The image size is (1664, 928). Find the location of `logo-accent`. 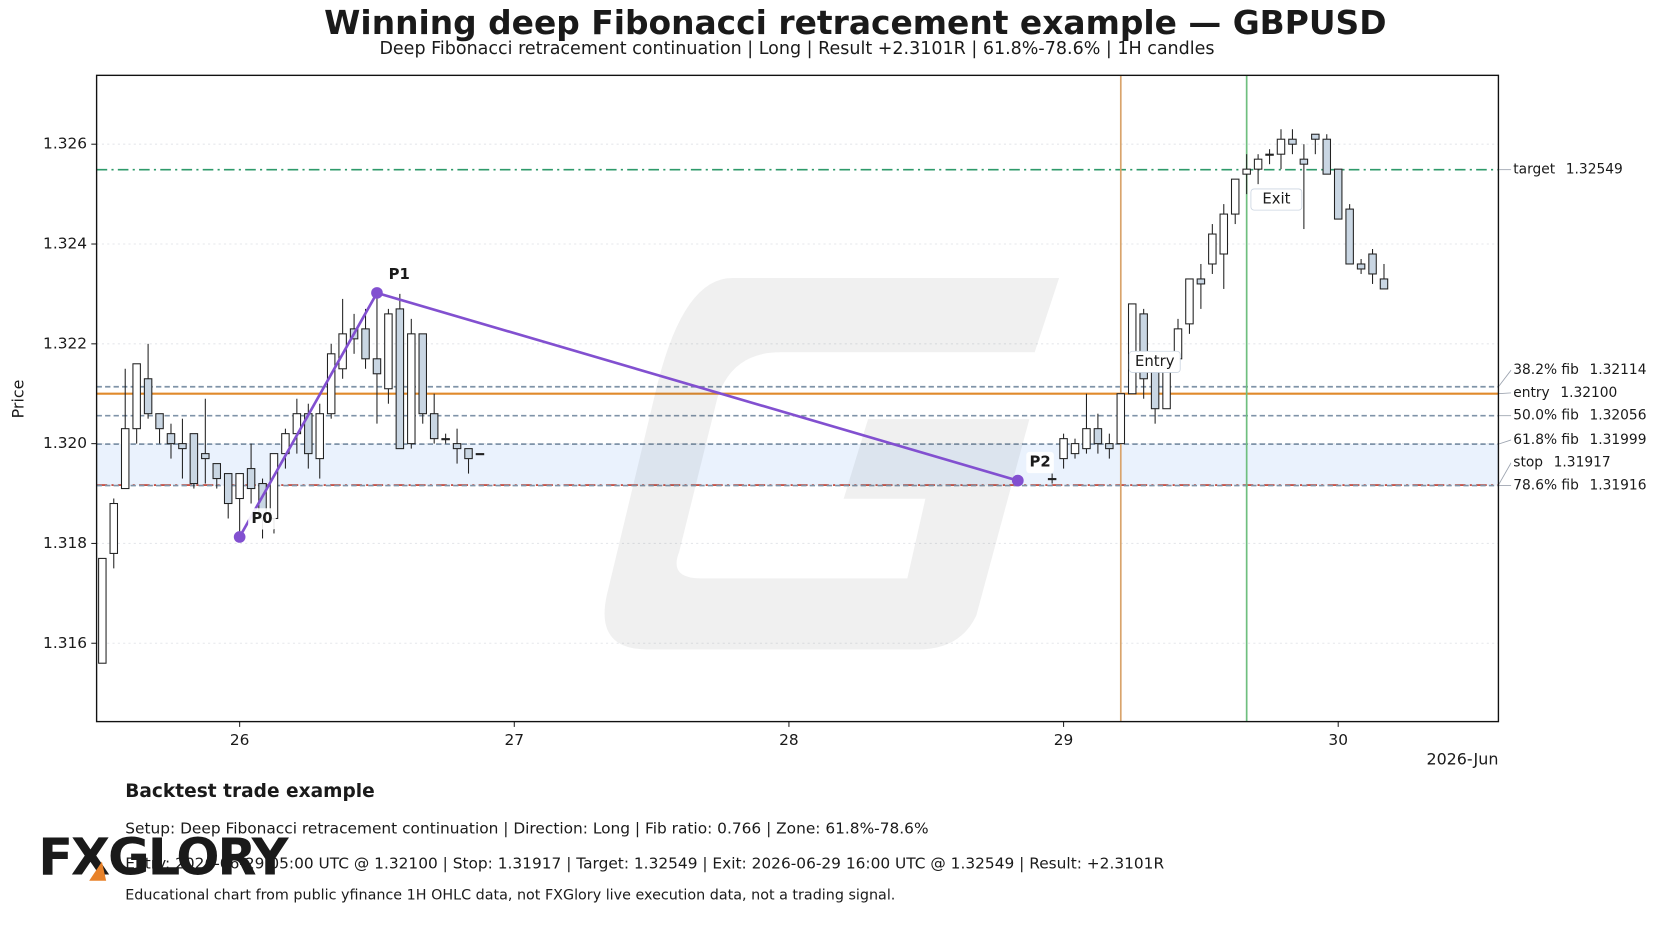

logo-accent is located at coordinates (98, 871).